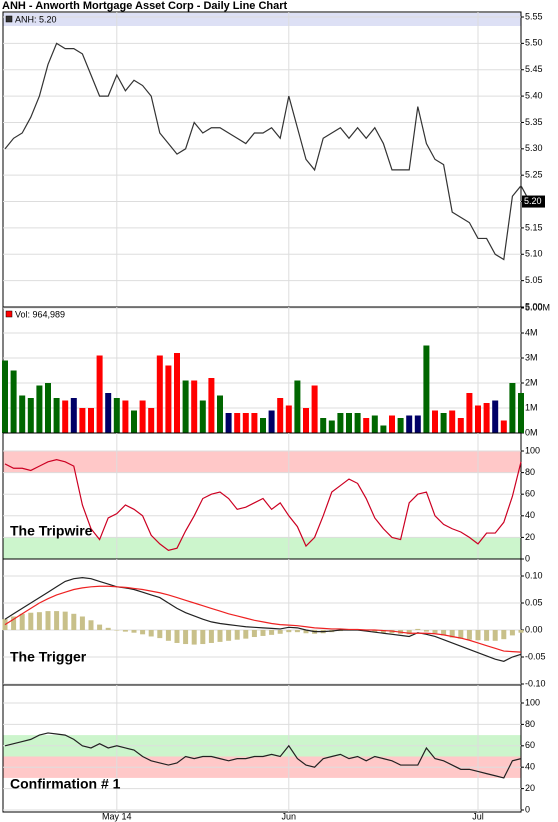 This screenshot has height=822, width=558. What do you see at coordinates (533, 201) in the screenshot?
I see `last-value-label: 5.20` at bounding box center [533, 201].